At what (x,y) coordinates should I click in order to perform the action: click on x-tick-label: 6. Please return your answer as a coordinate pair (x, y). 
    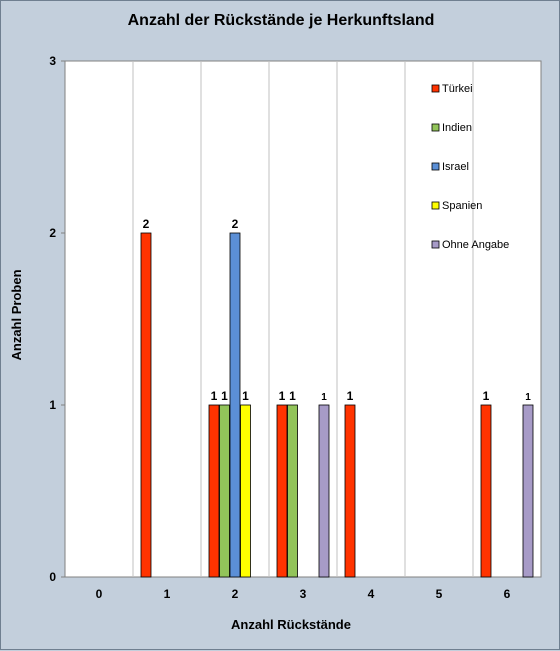
    Looking at the image, I should click on (507, 594).